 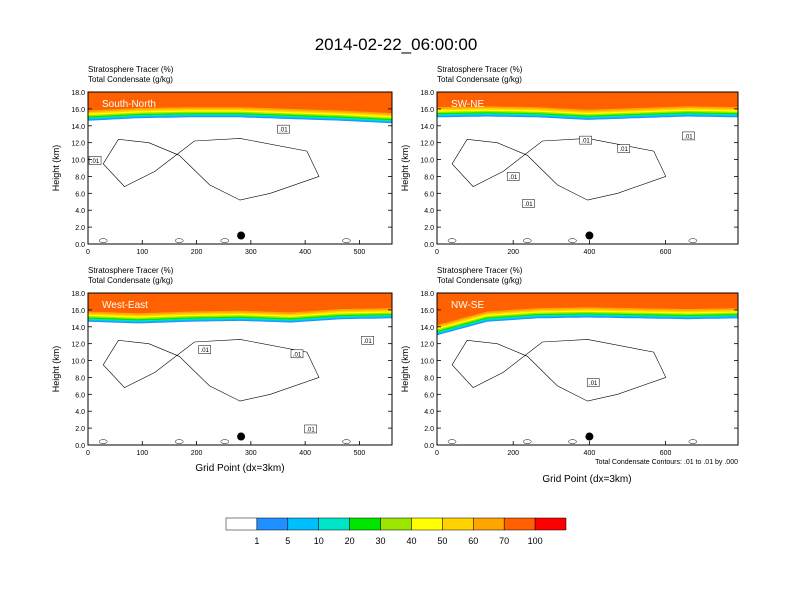 What do you see at coordinates (381, 541) in the screenshot?
I see `colorbar-label: 30` at bounding box center [381, 541].